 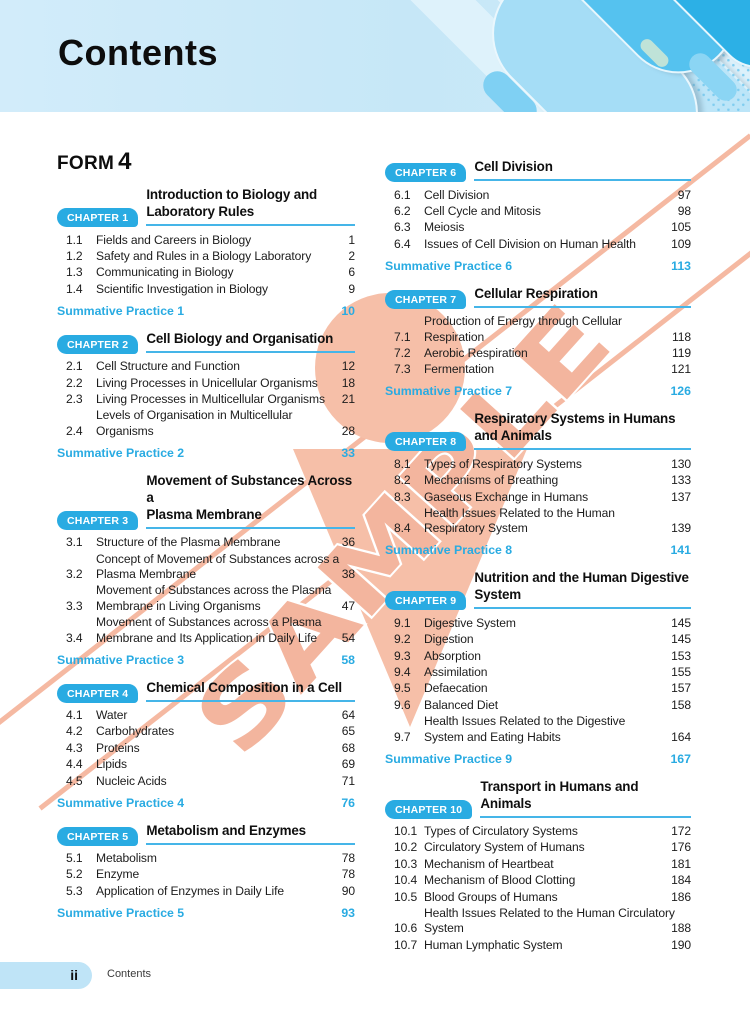 What do you see at coordinates (681, 655) in the screenshot?
I see `item-page-number: 153` at bounding box center [681, 655].